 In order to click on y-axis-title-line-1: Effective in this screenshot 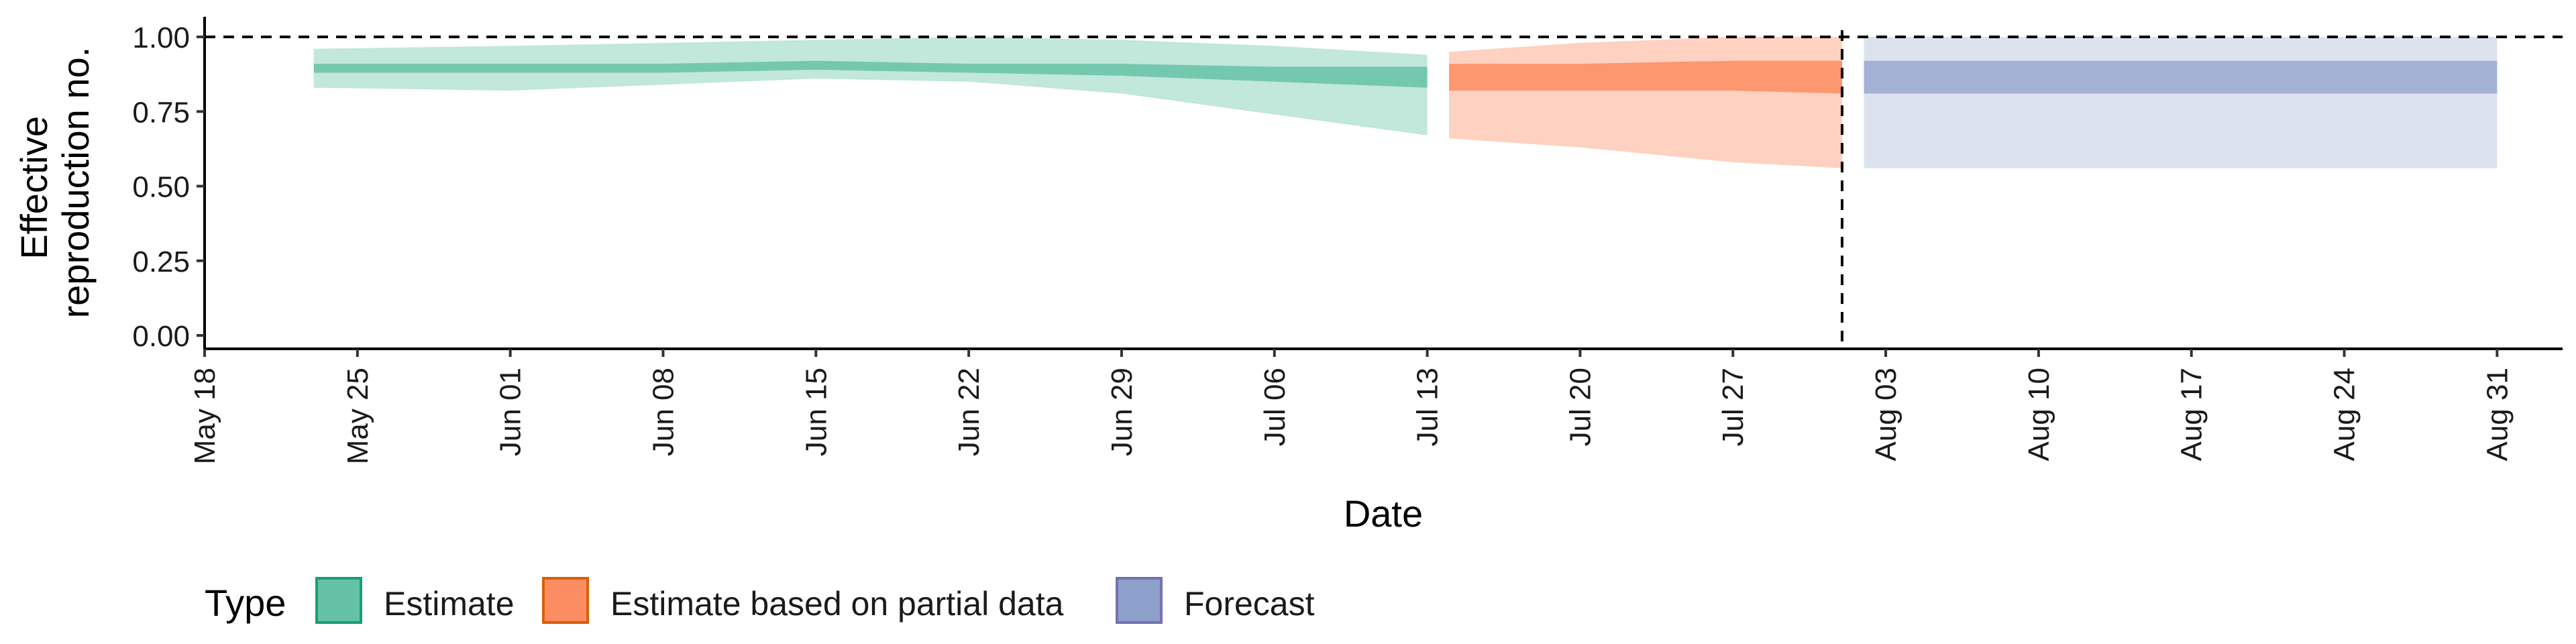, I will do `click(34, 188)`.